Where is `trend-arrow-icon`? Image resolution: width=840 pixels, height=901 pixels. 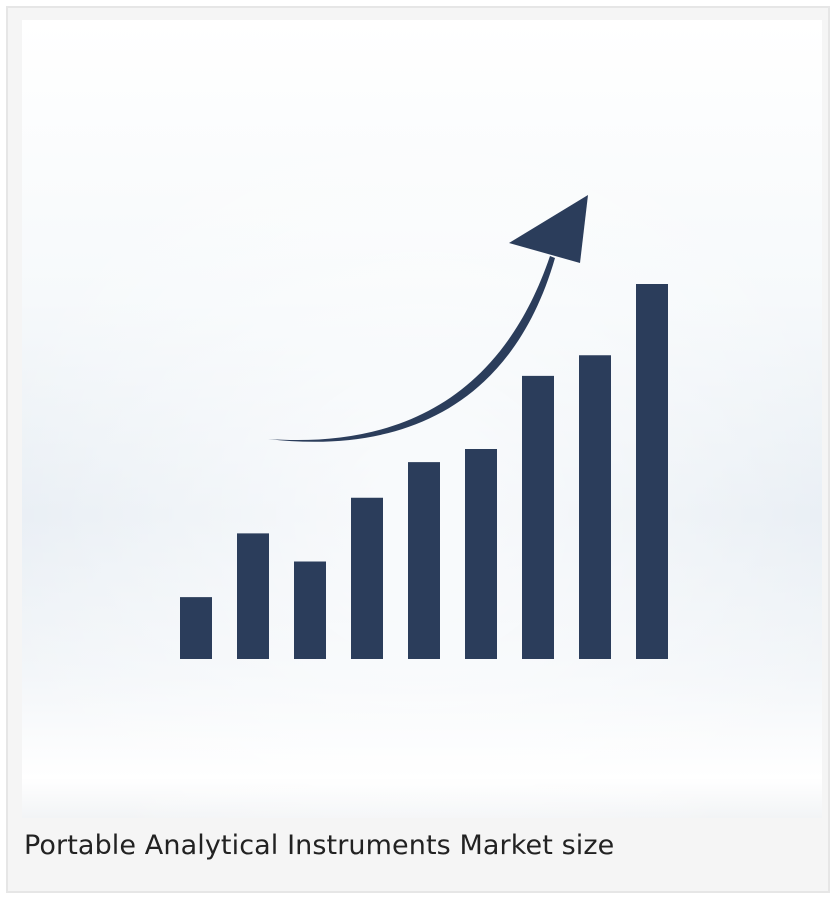 trend-arrow-icon is located at coordinates (428, 318).